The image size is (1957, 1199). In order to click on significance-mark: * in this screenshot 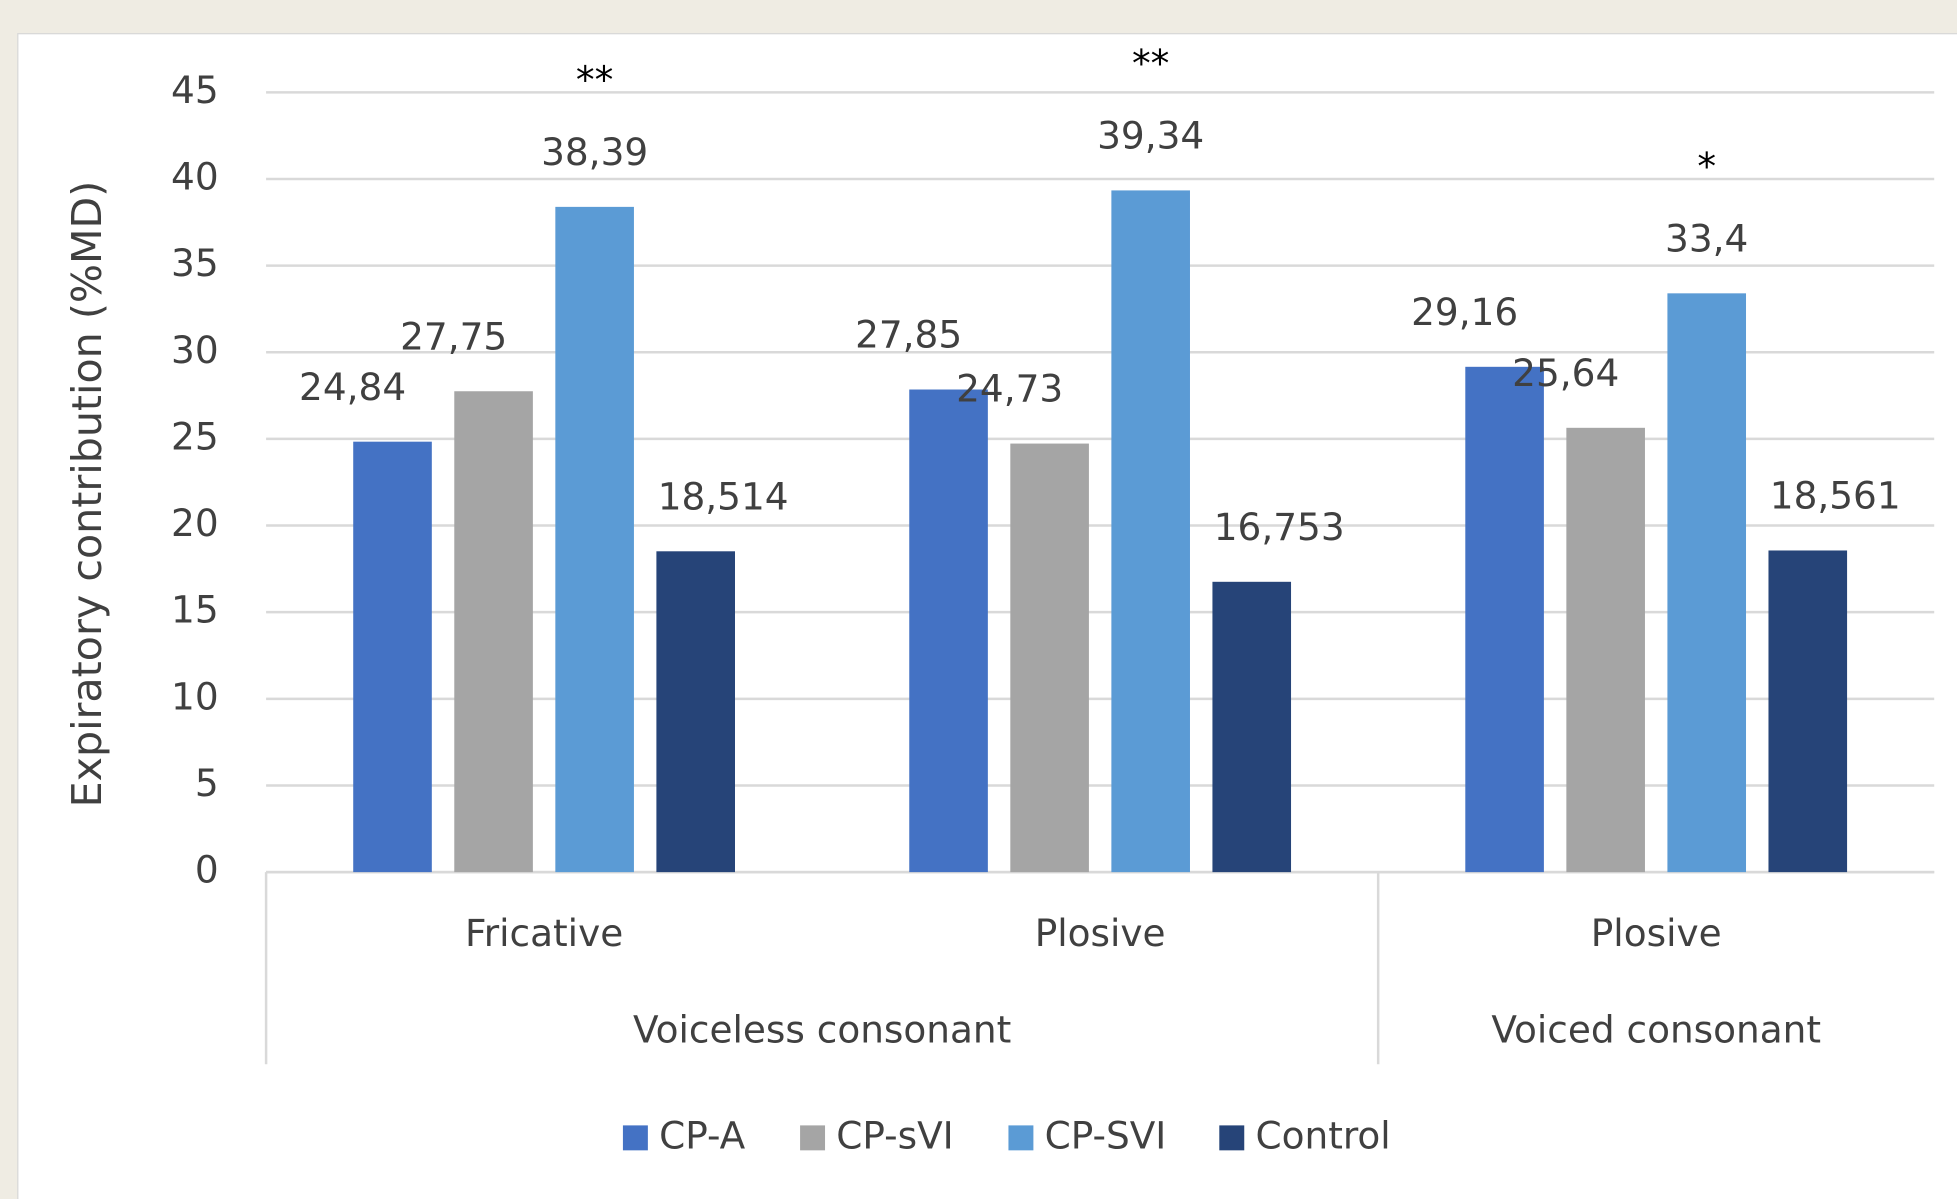, I will do `click(1706, 166)`.